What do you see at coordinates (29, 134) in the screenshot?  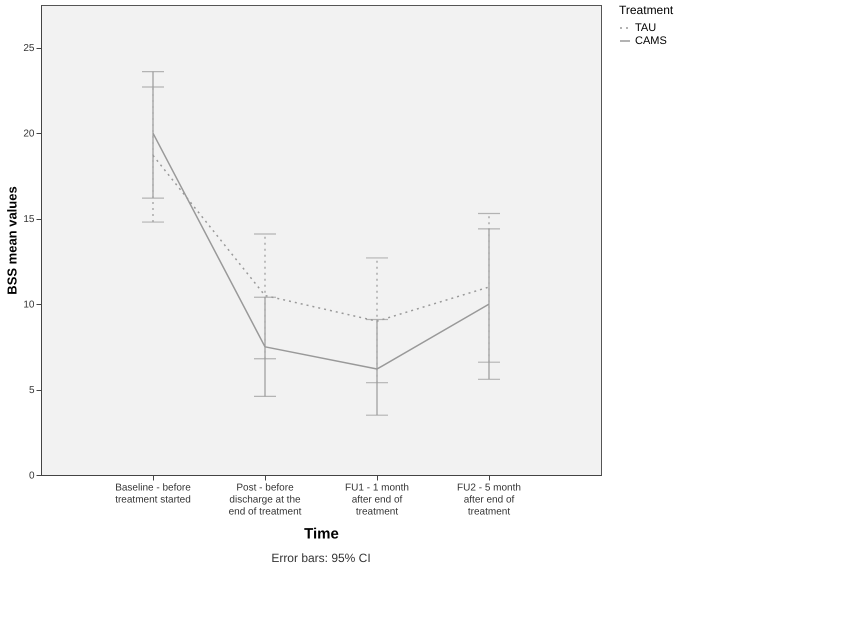 I see `y-tick-label: 20` at bounding box center [29, 134].